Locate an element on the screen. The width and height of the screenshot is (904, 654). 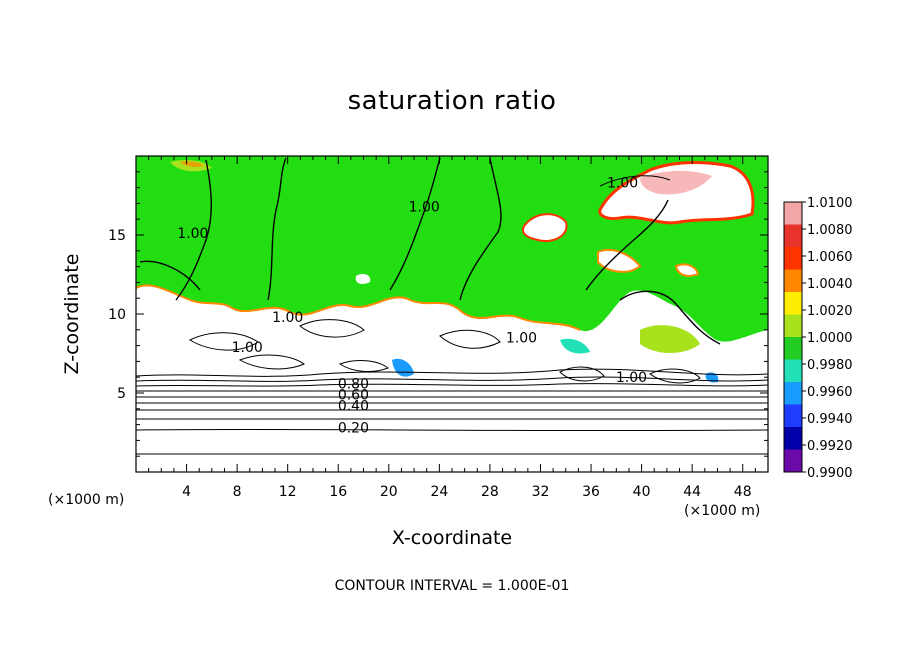
x-tick-label: 24 is located at coordinates (439, 492).